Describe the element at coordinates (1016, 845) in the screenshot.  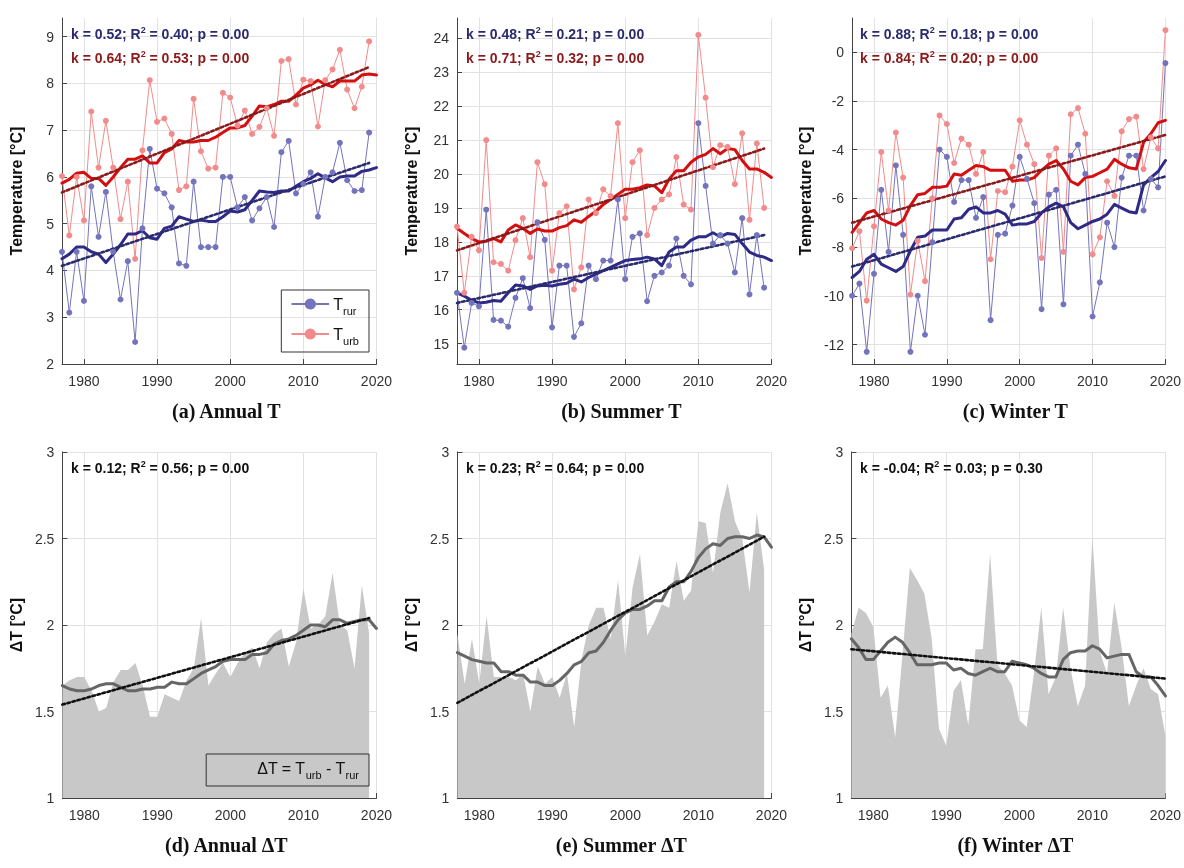
I see `text: (f) Winter ΔT` at that location.